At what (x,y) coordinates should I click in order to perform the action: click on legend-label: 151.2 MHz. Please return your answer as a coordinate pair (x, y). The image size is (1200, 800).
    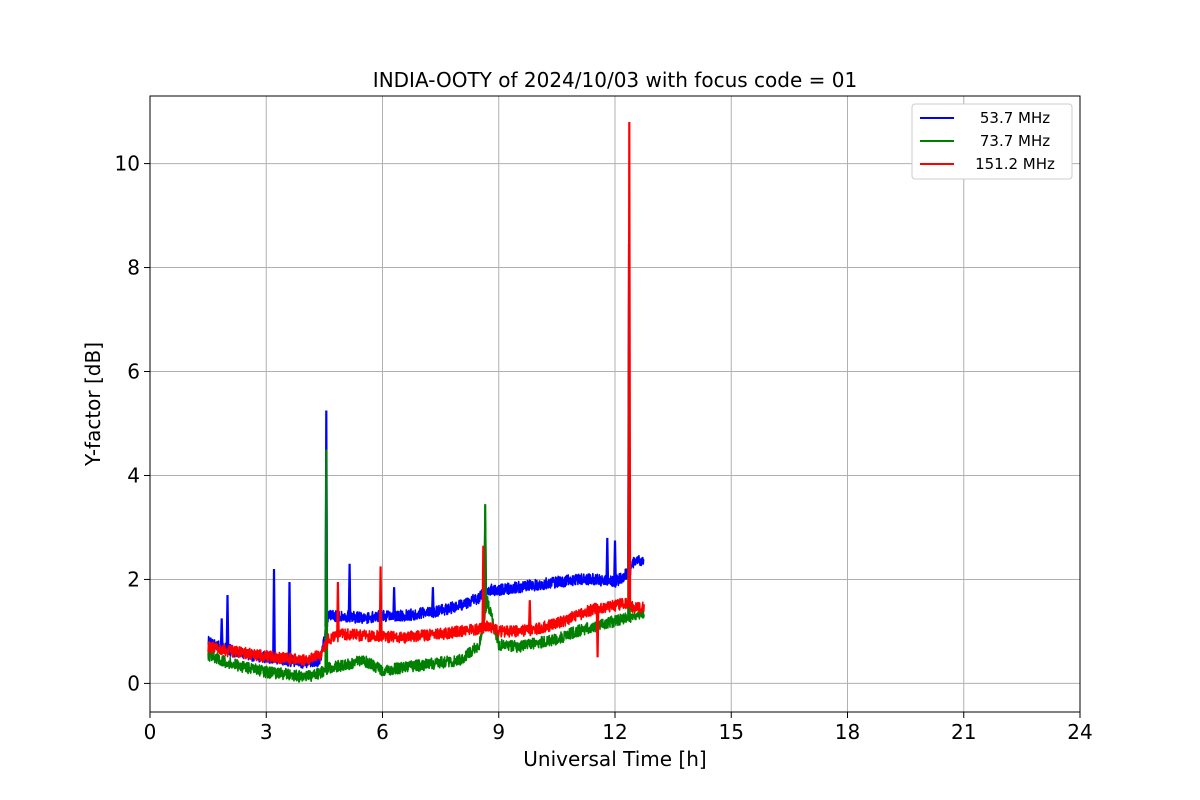
    Looking at the image, I should click on (1015, 164).